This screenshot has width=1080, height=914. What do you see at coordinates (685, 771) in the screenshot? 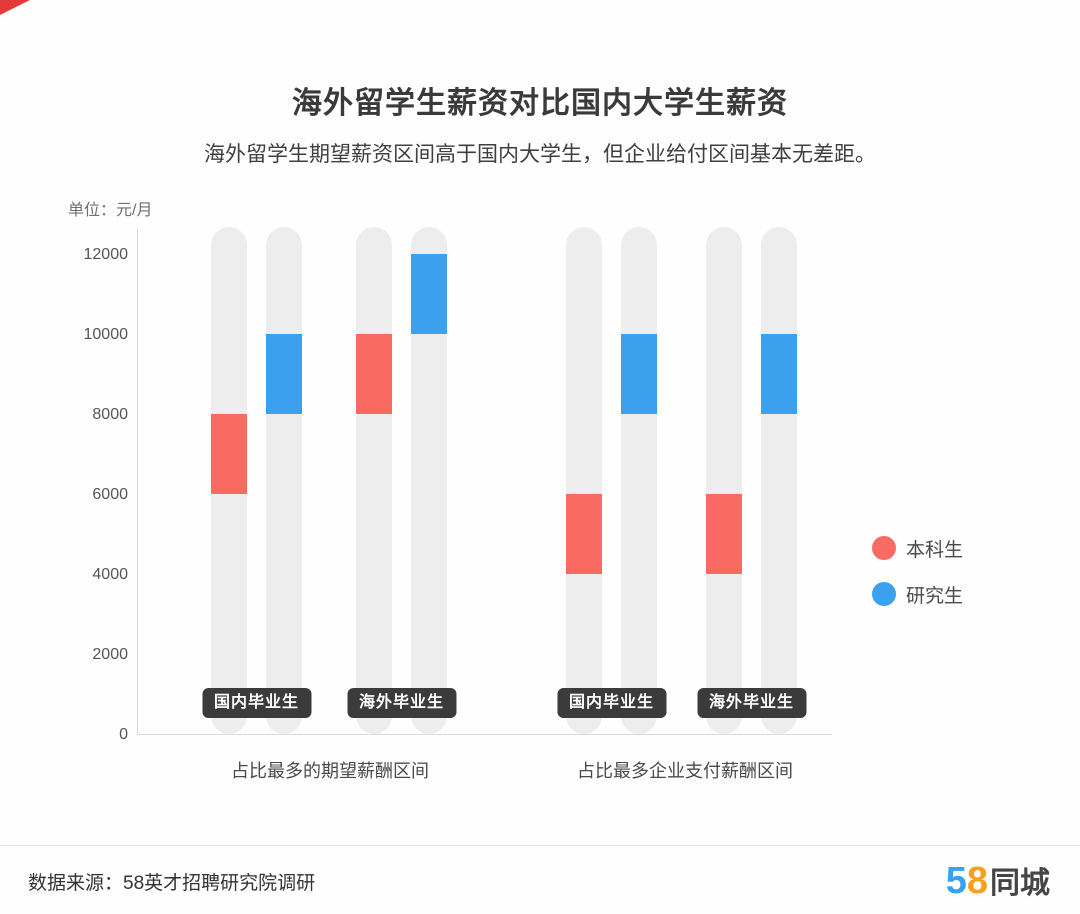
I see `section-label-paid: 占比最多企业支付薪酬区间` at bounding box center [685, 771].